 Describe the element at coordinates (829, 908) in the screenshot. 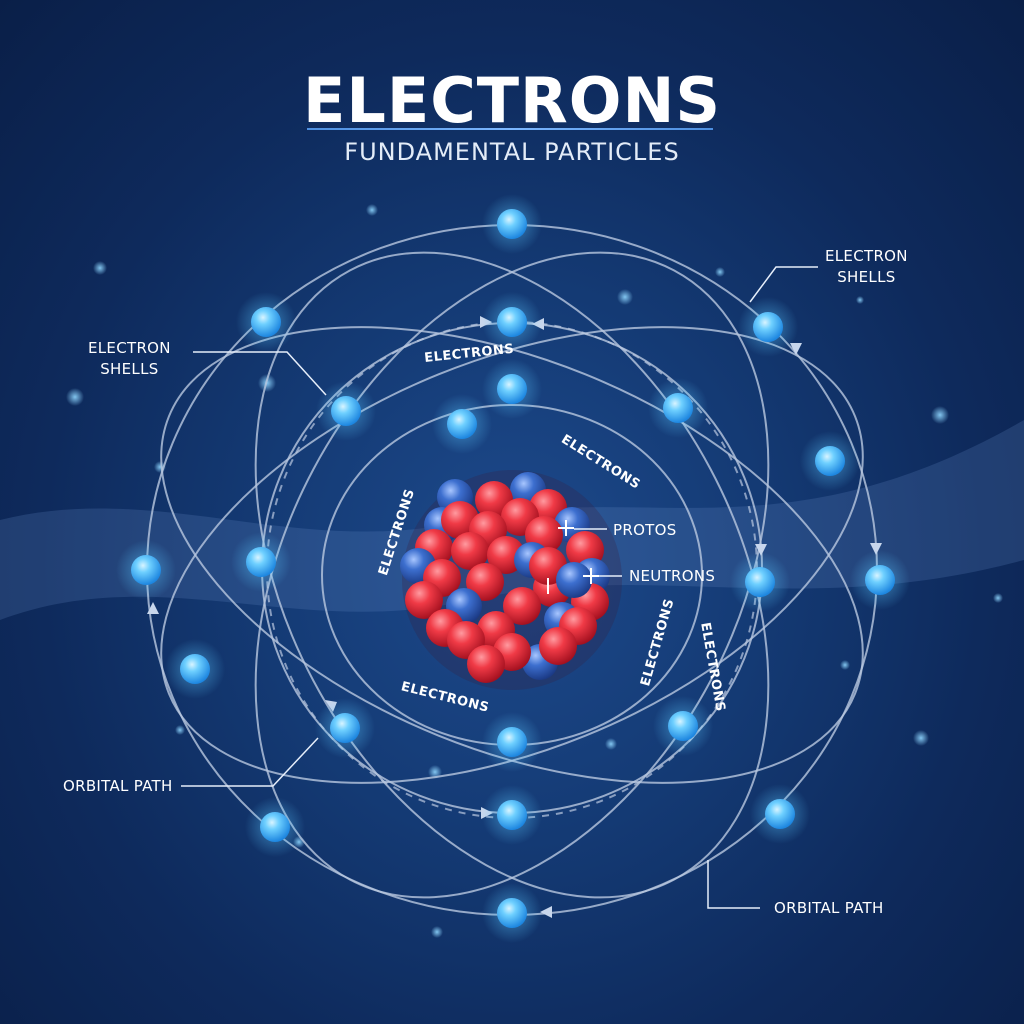

I see `callout-orbital-path-right: ORBITAL PATH` at that location.